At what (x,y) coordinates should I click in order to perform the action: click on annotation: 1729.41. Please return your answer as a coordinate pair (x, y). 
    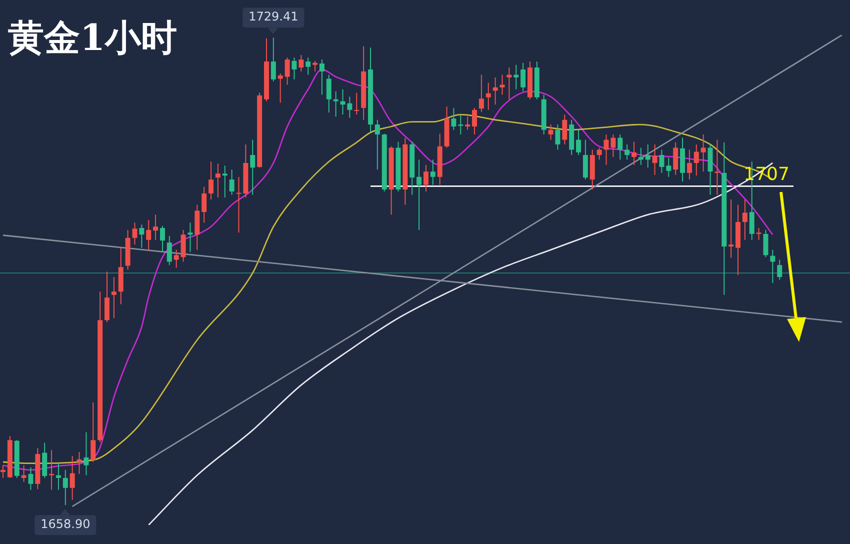
    Looking at the image, I should click on (273, 17).